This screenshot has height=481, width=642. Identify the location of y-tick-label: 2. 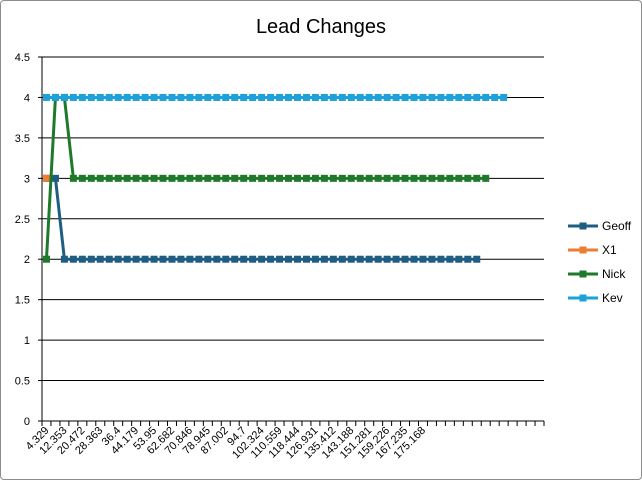
(27, 260).